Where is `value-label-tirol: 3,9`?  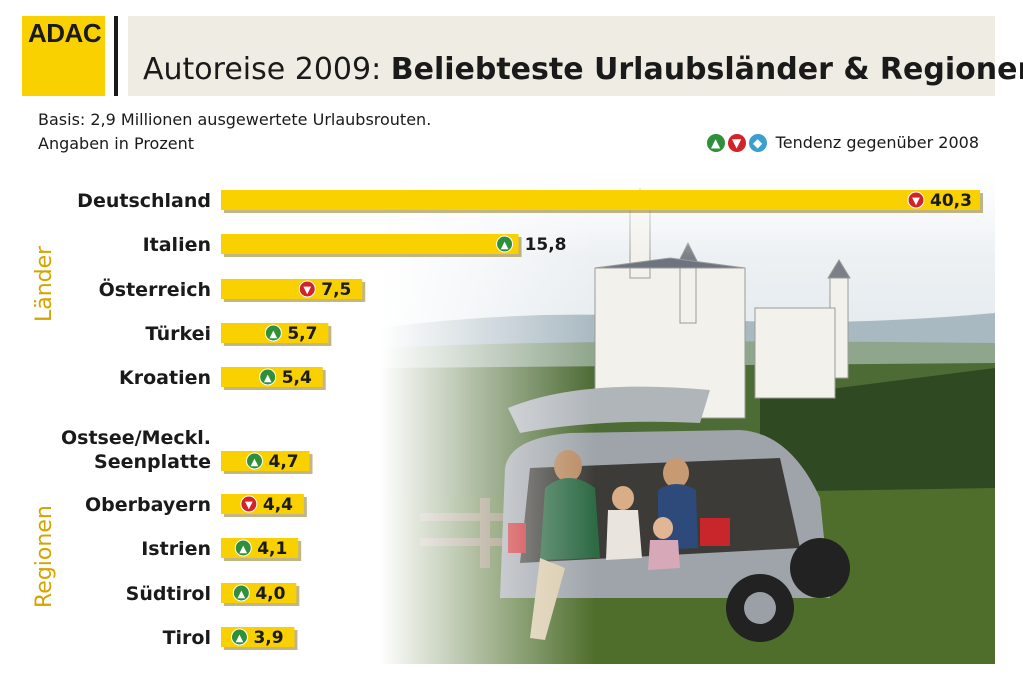 value-label-tirol: 3,9 is located at coordinates (268, 638).